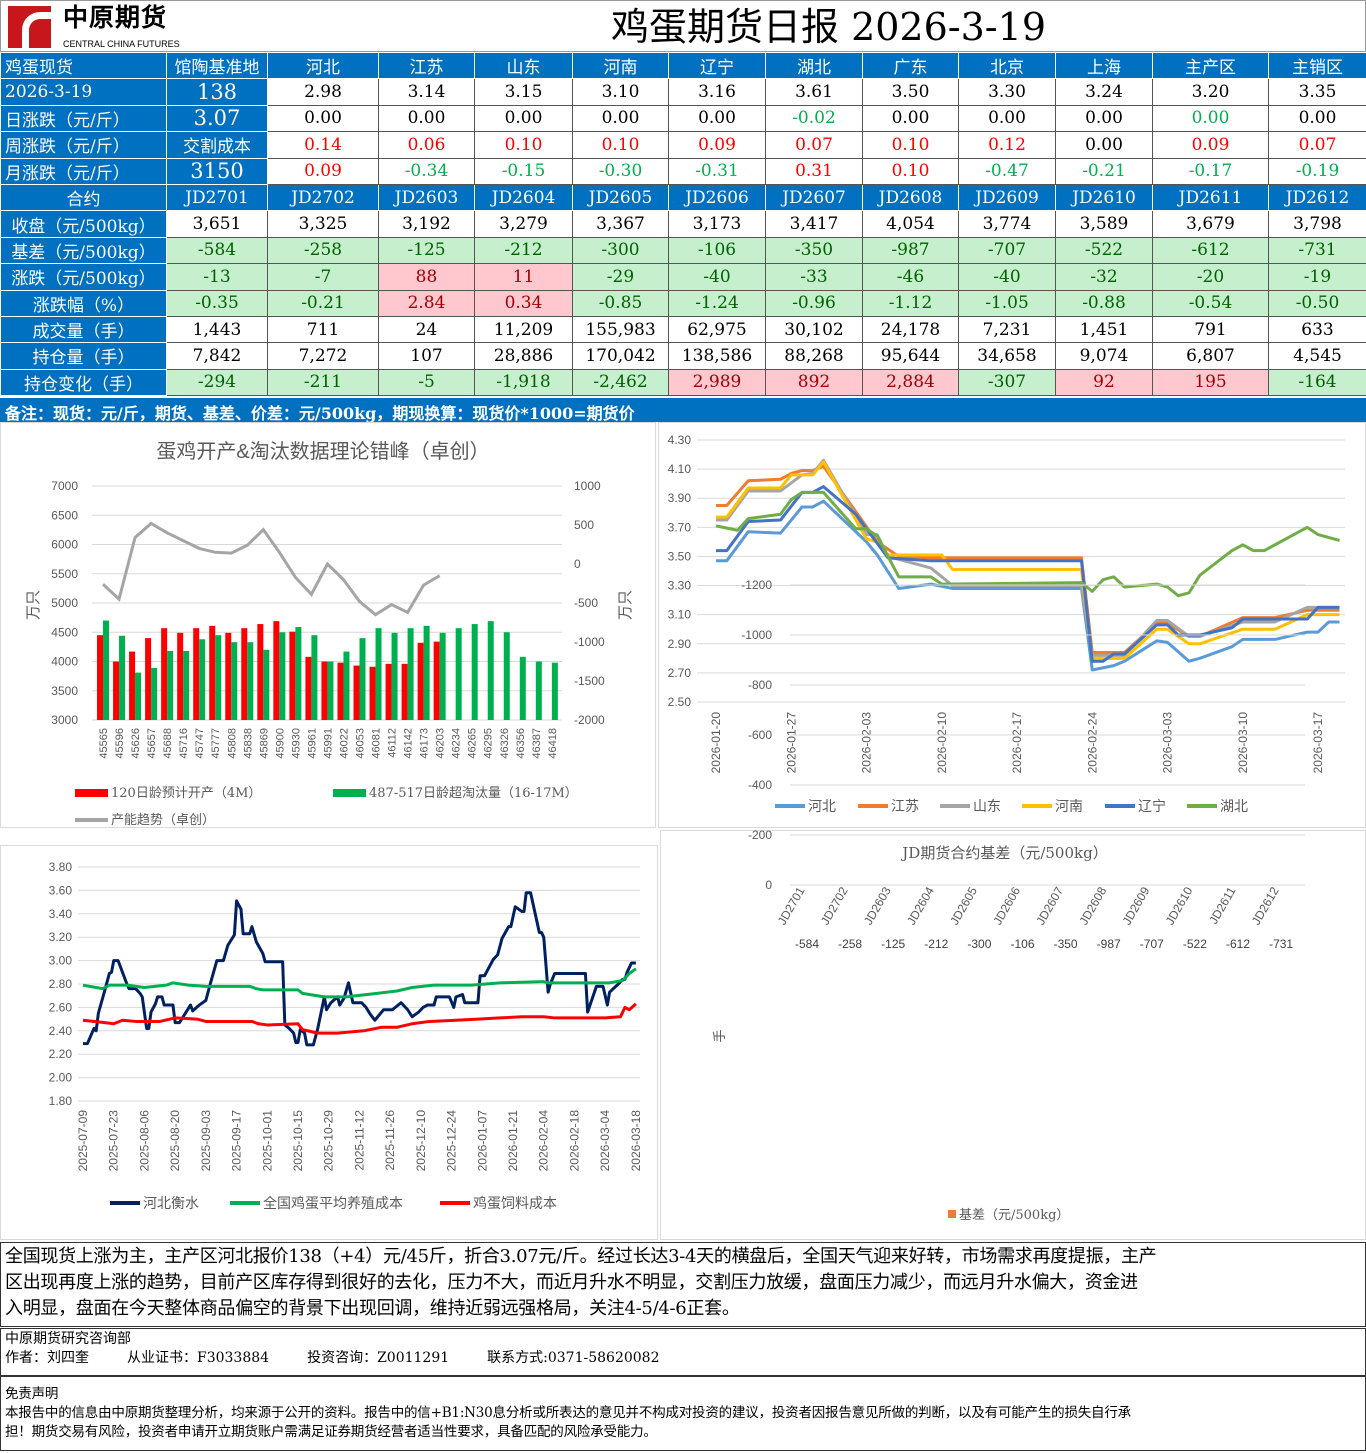  I want to click on futures-value: -0.96, so click(814, 303).